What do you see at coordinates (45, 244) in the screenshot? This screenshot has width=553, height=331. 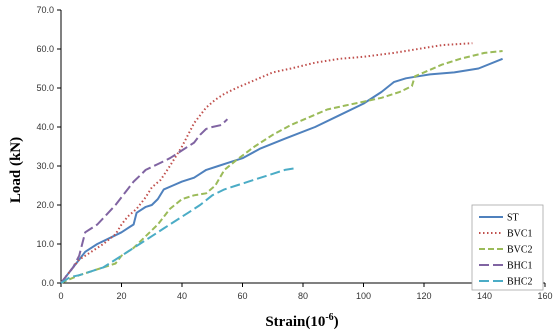 I see `y-tick-label: 10.0` at bounding box center [45, 244].